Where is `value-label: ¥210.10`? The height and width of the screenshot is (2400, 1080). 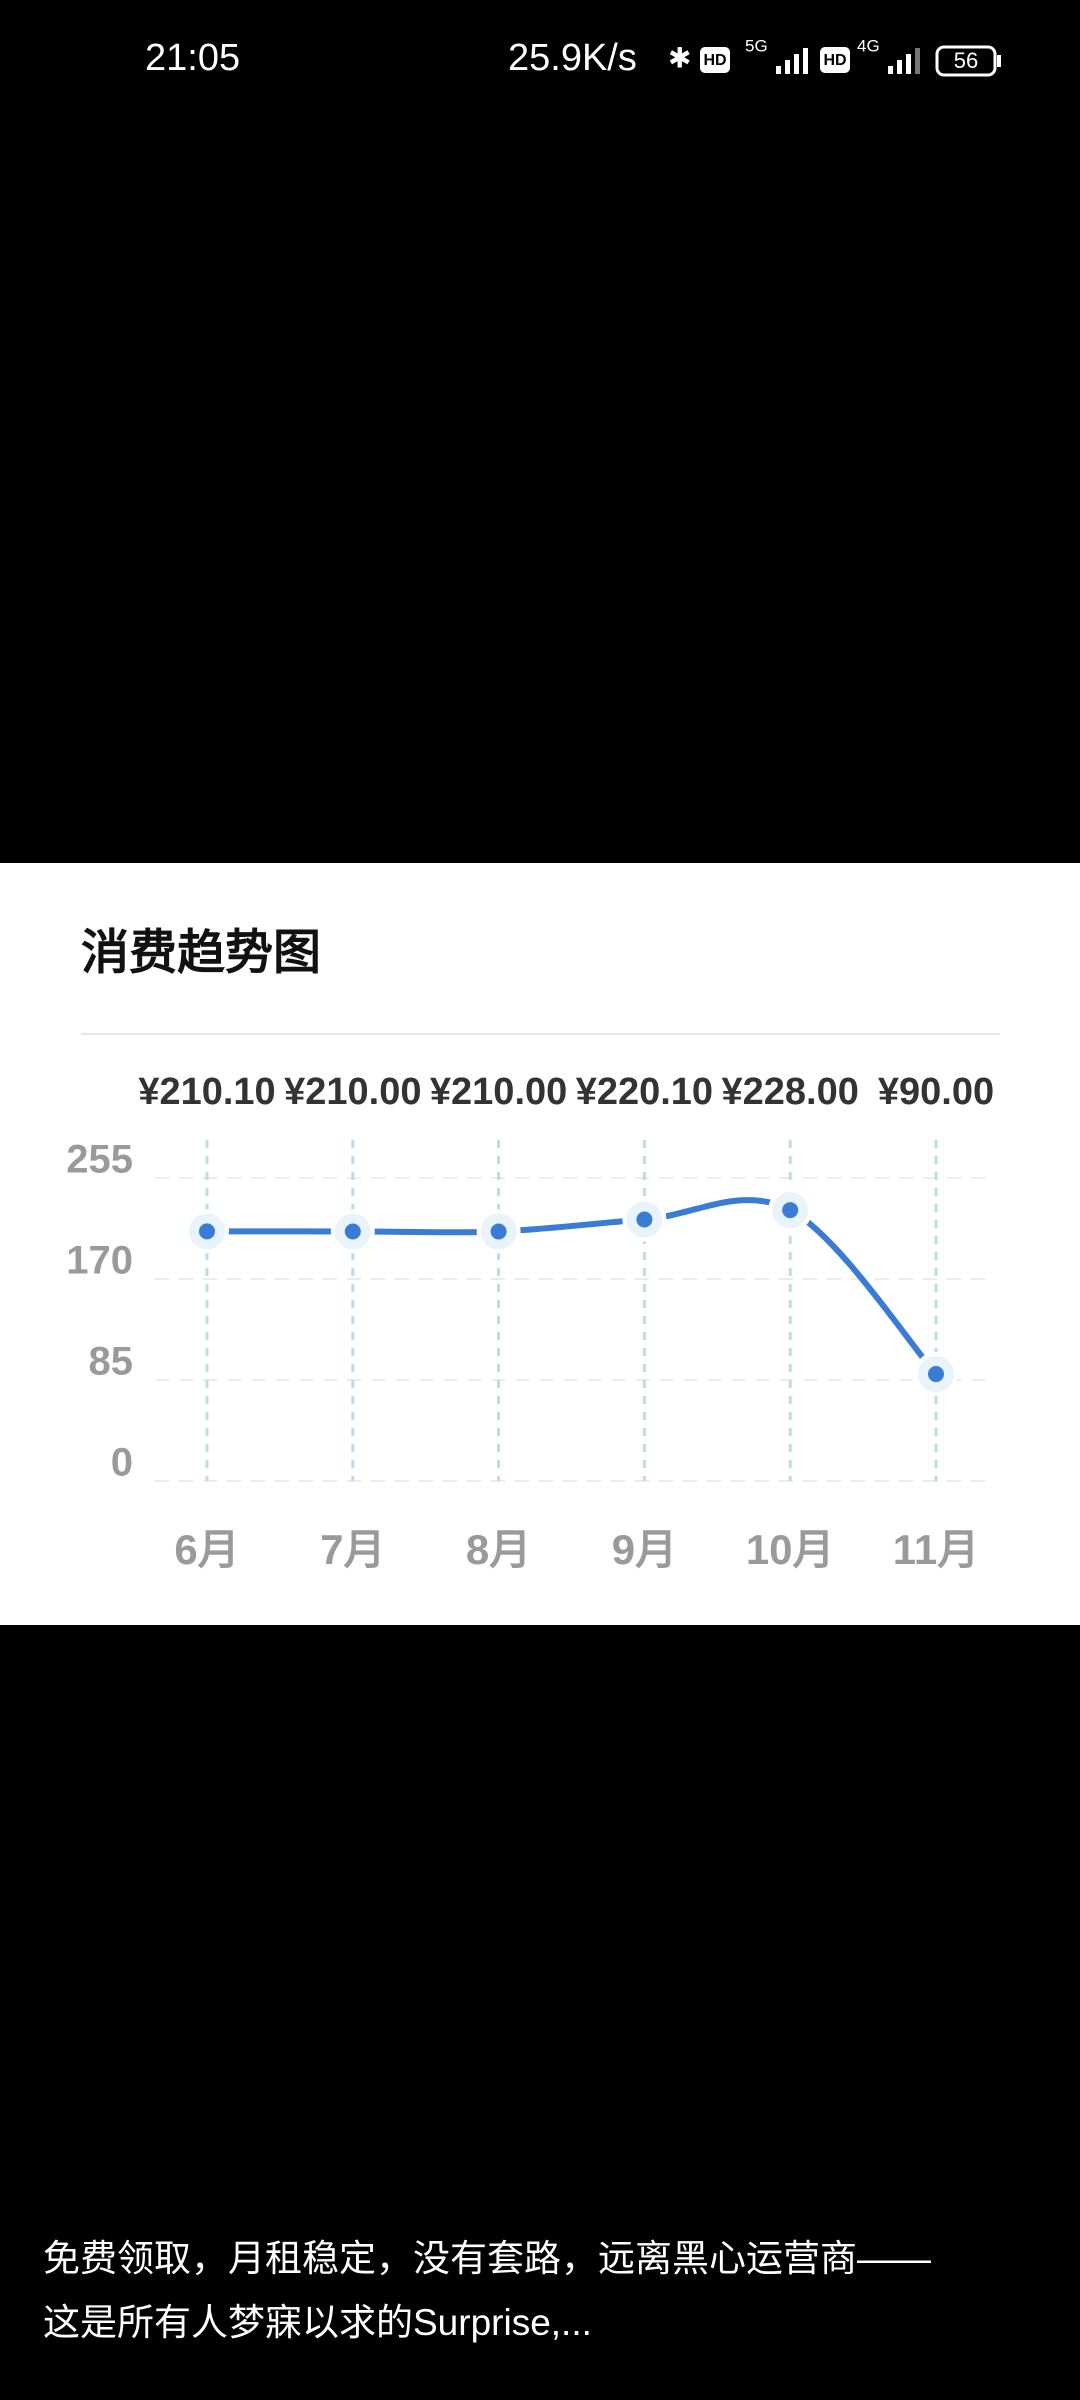 value-label: ¥210.10 is located at coordinates (206, 1092).